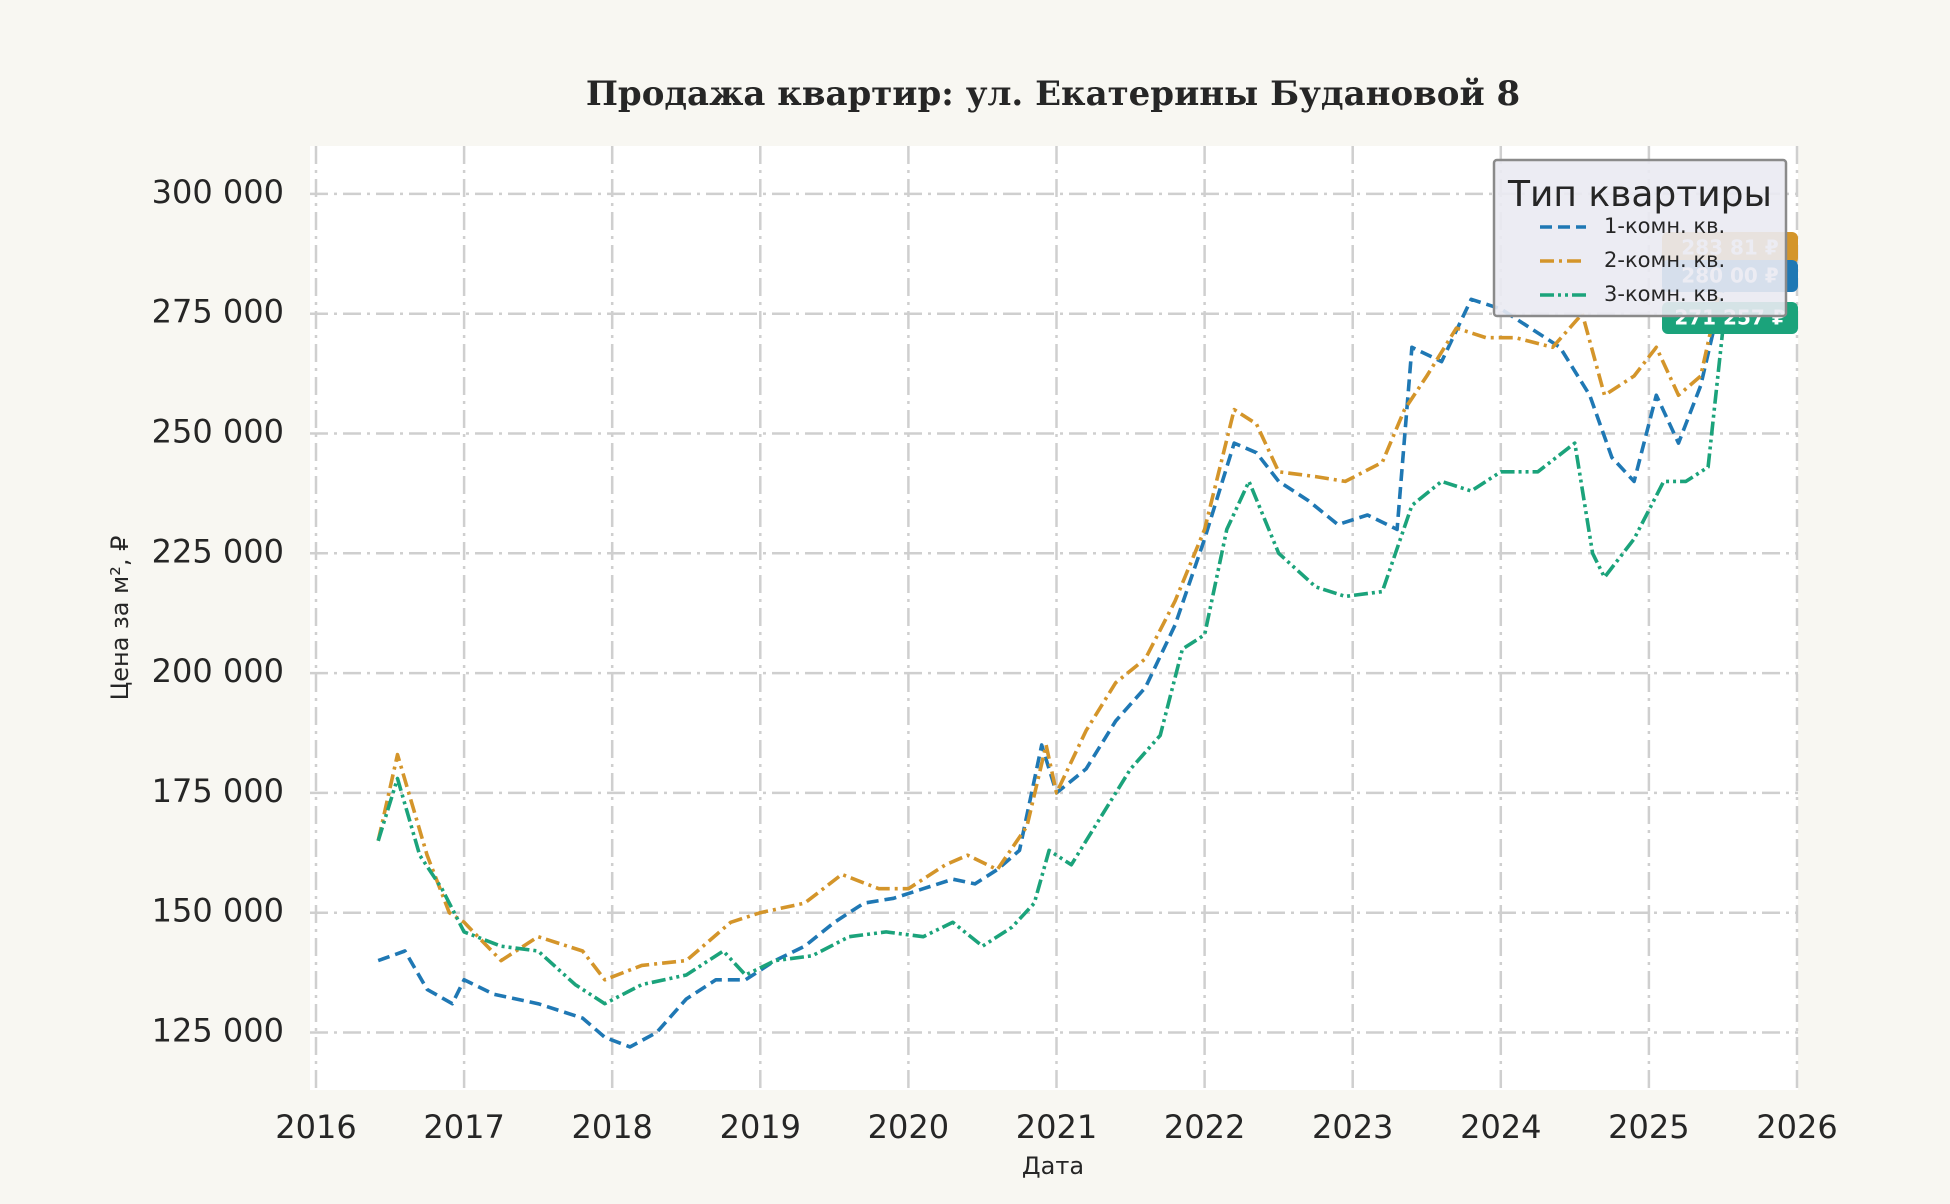  I want to click on x-tick-label: 2018, so click(611, 1127).